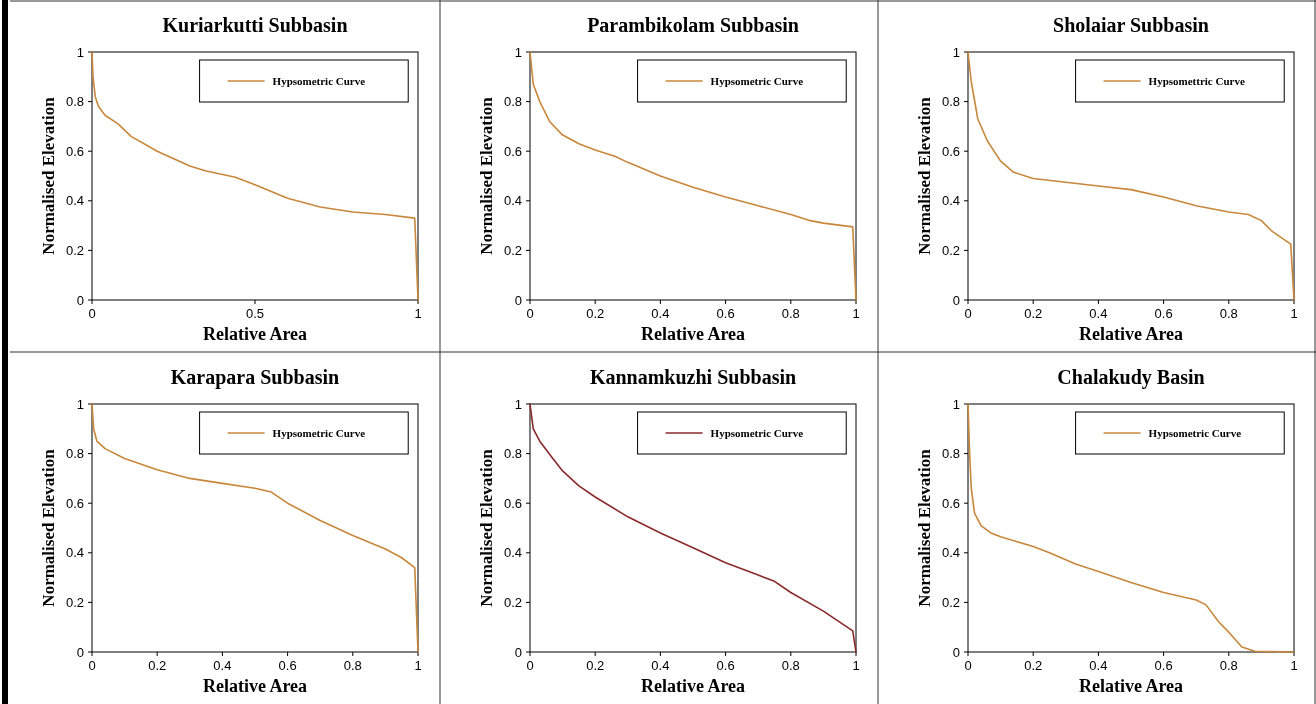  I want to click on chart-title: Kannamkuzhi Subbasin, so click(693, 377).